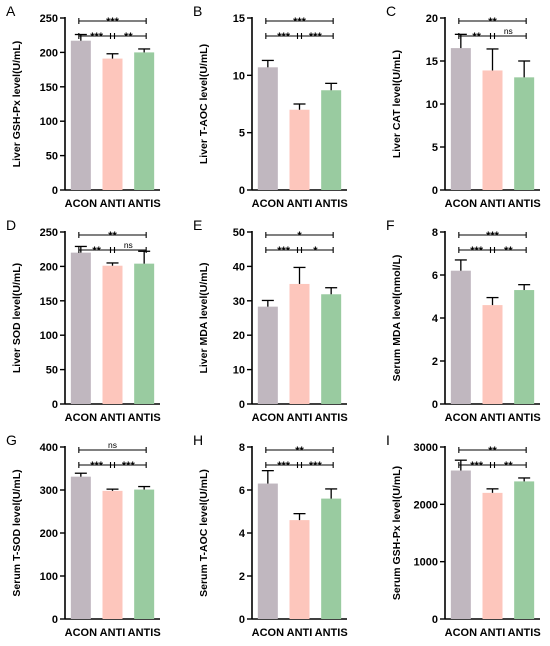 The image size is (550, 646). Describe the element at coordinates (390, 225) in the screenshot. I see `panel-label: F` at that location.